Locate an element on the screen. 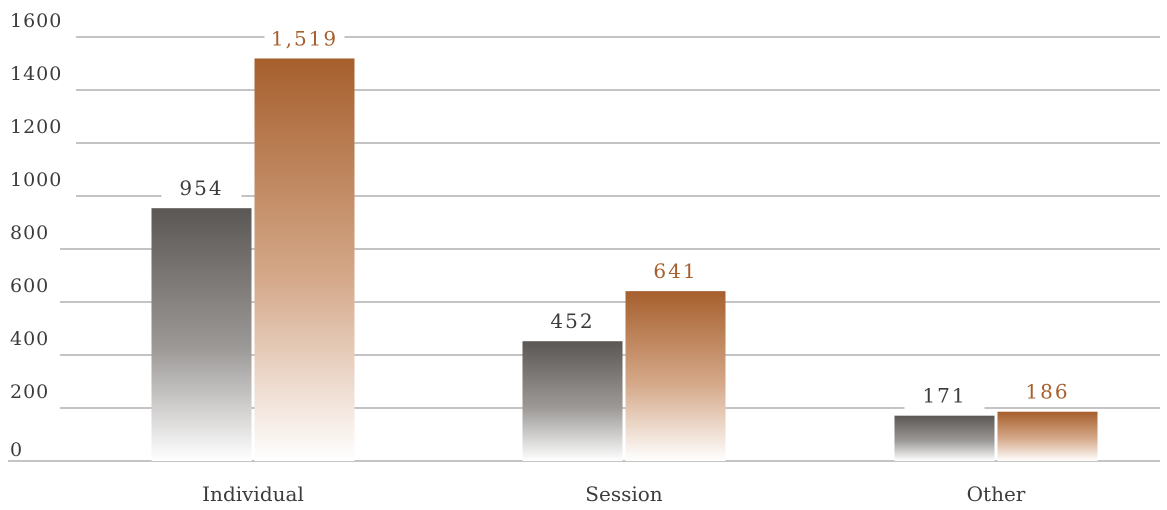 Image resolution: width=1167 pixels, height=510 pixels. y-tick-label-1400: 1400 is located at coordinates (36, 74).